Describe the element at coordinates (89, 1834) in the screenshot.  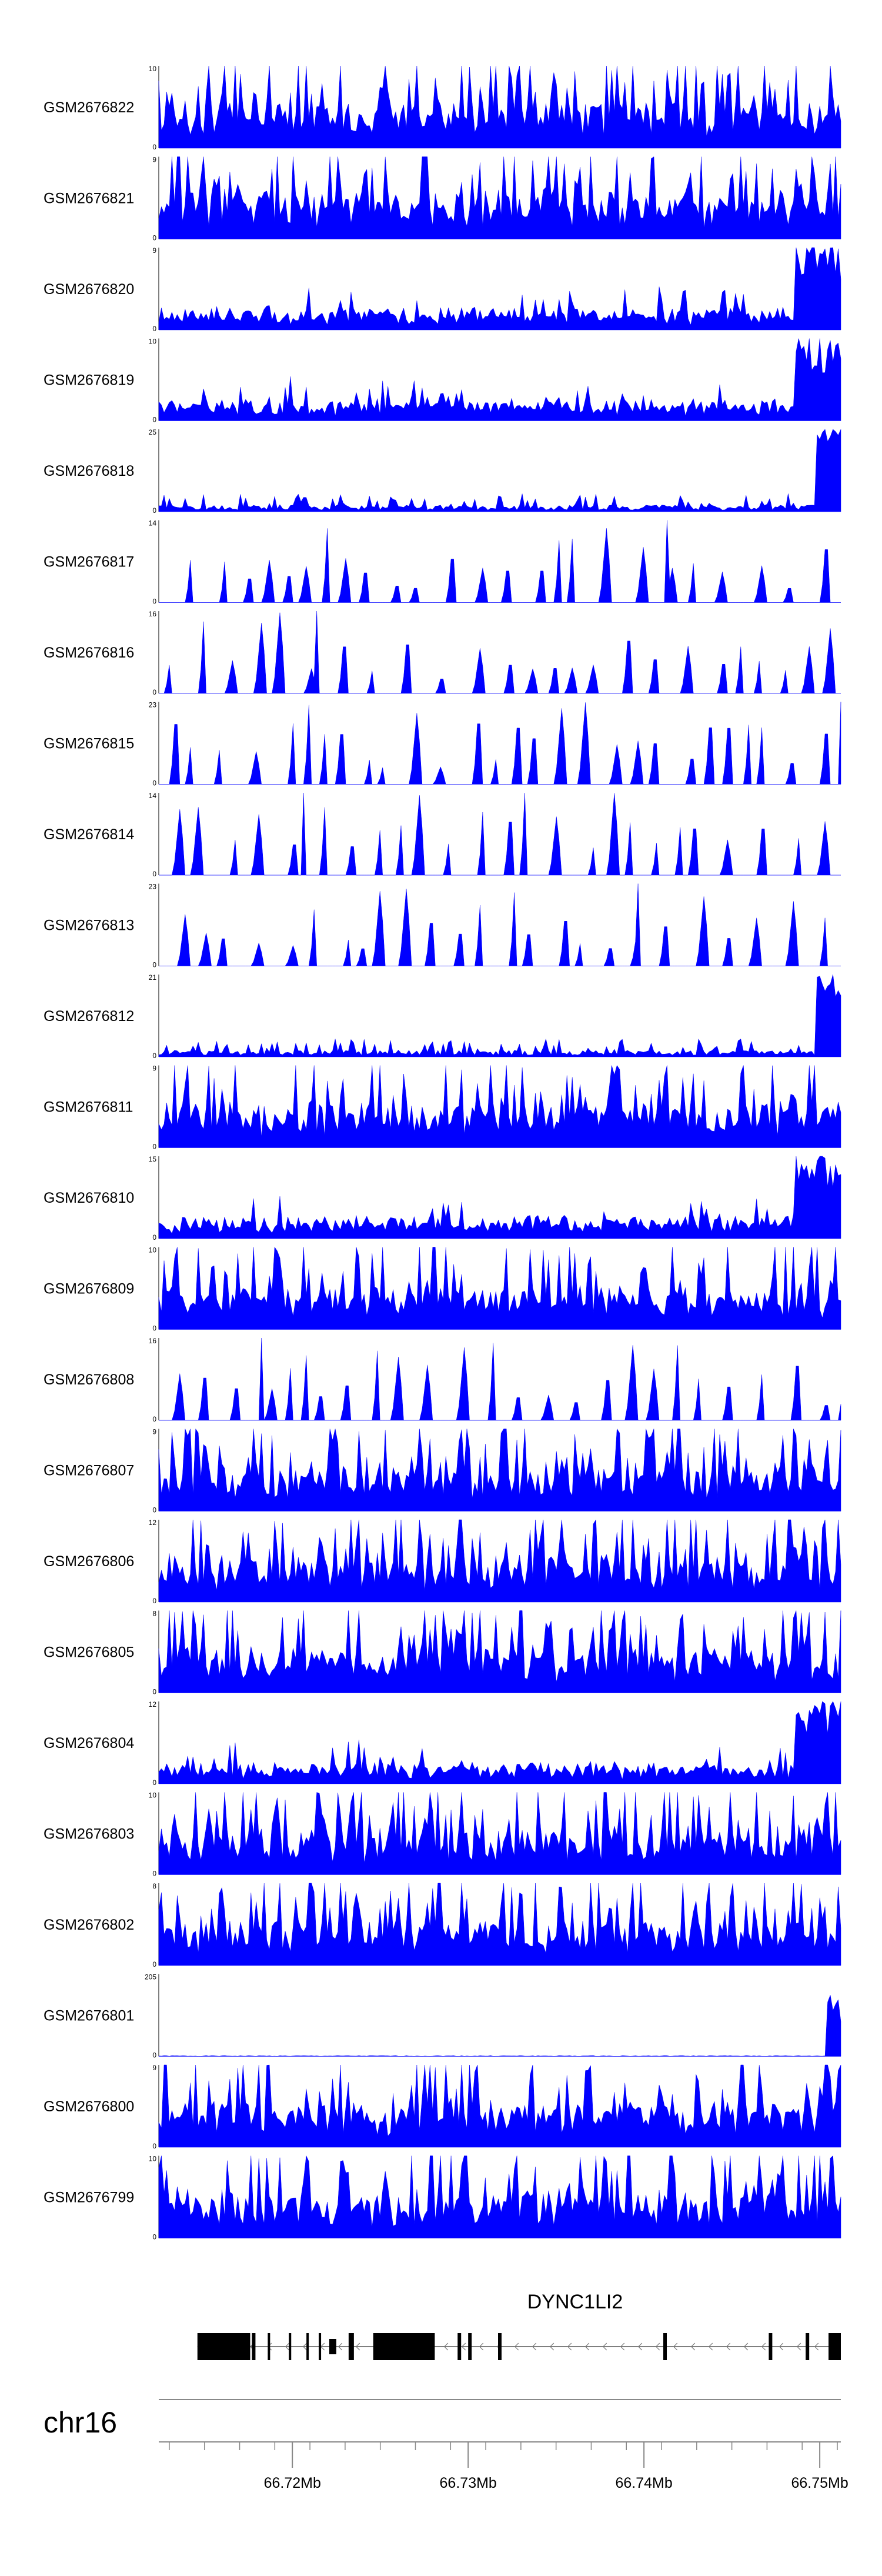
I see `track-label: GSM2676803` at that location.